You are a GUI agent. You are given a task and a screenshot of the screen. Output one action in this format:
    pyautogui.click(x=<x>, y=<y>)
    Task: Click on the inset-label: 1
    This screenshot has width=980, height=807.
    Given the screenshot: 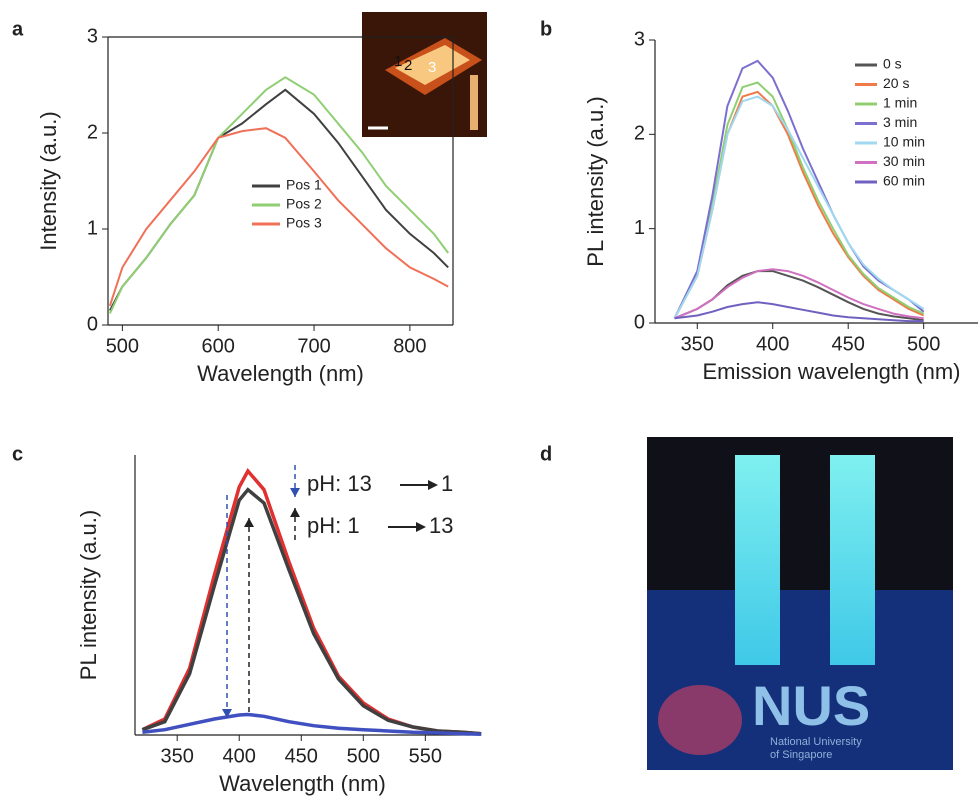 What is the action you would take?
    pyautogui.click(x=398, y=61)
    